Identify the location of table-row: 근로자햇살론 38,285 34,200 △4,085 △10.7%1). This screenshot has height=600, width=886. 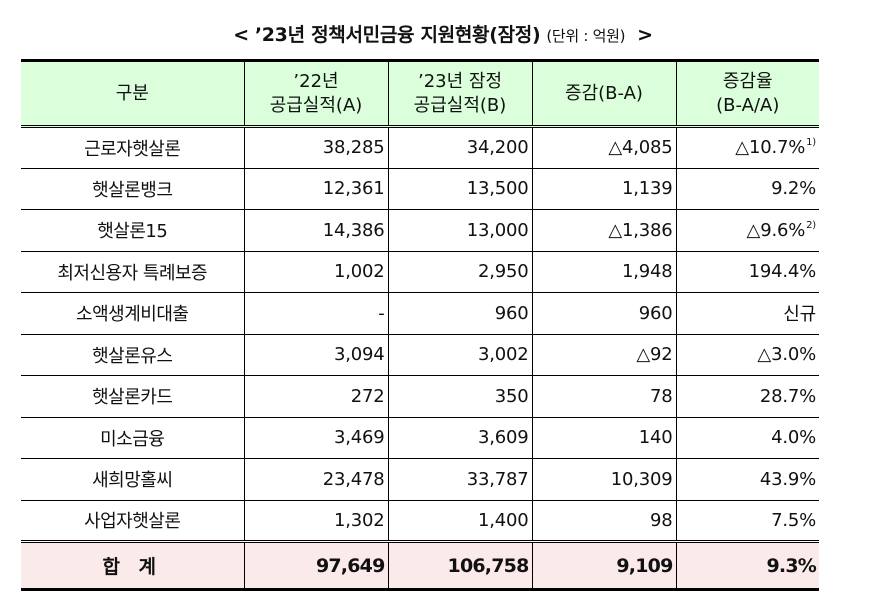
(420, 147).